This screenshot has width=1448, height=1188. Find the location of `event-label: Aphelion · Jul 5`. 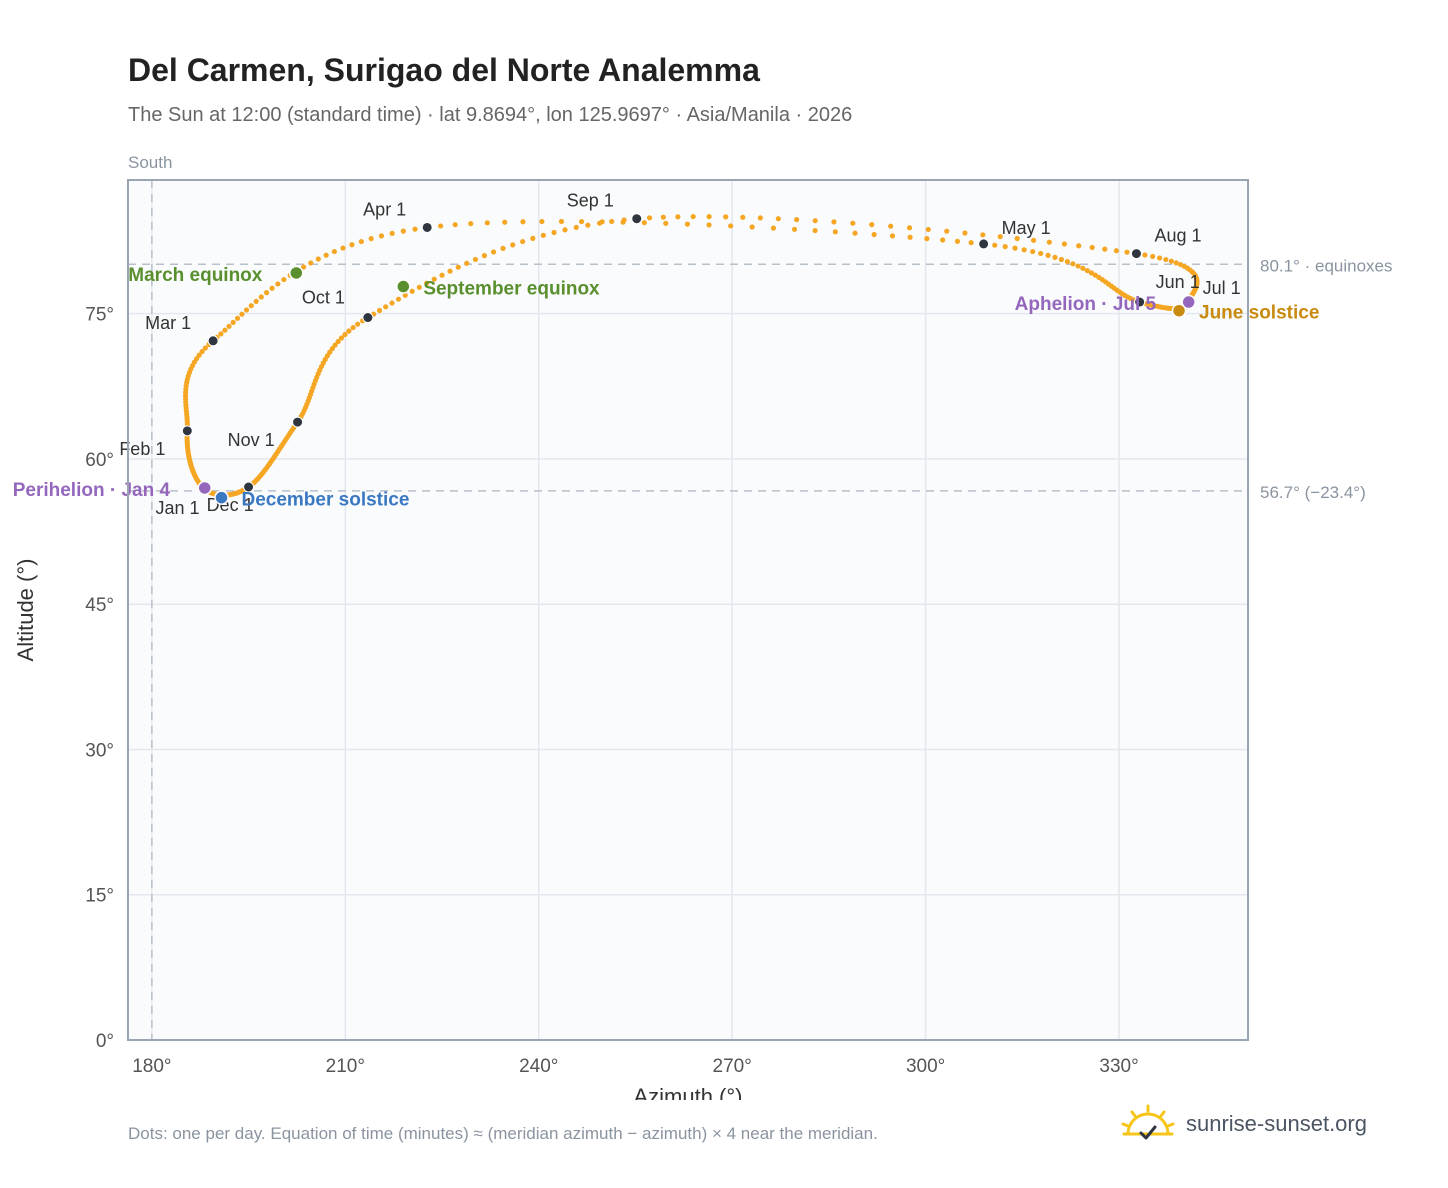

event-label: Aphelion · Jul 5 is located at coordinates (1086, 304).